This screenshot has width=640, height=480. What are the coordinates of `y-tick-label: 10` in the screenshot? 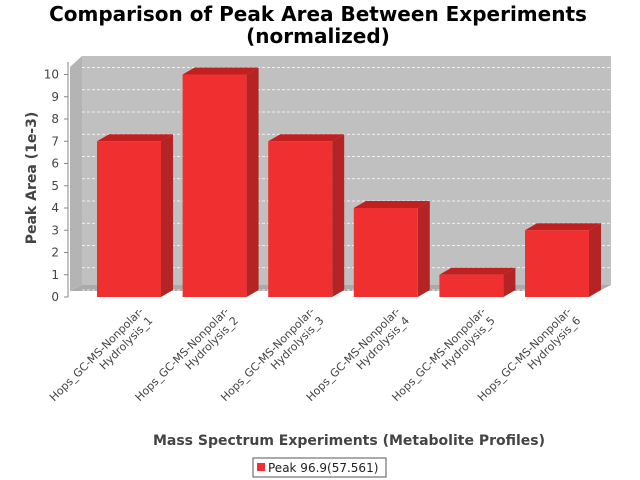 It's located at (51, 75).